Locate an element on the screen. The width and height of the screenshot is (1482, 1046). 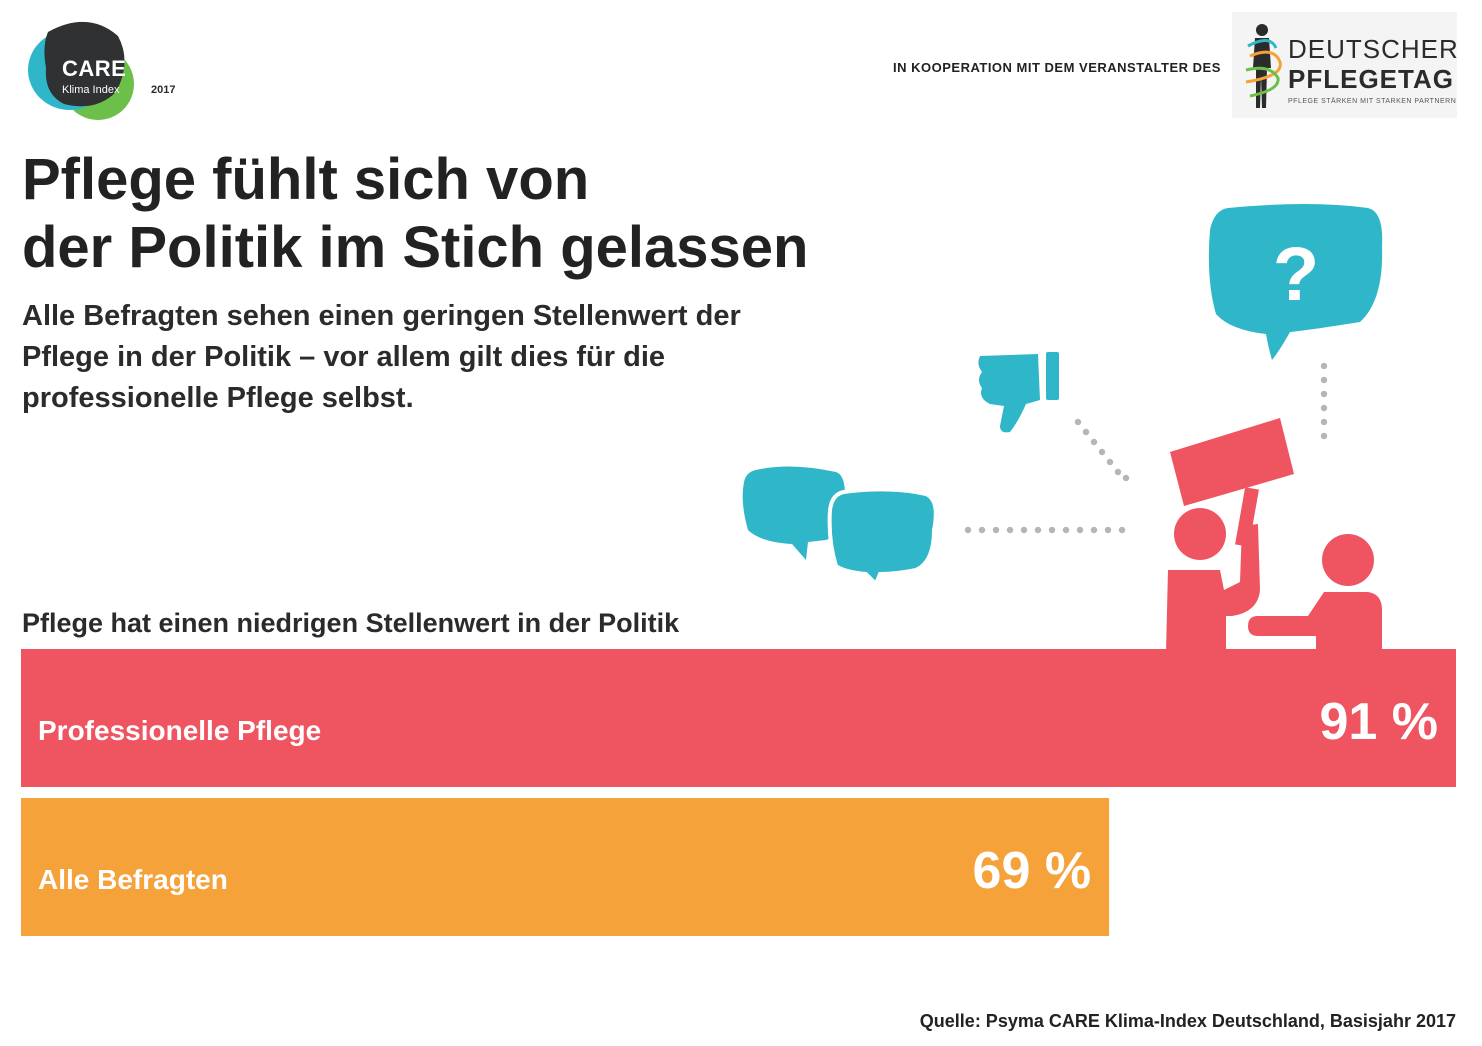
dotted-connectors is located at coordinates (1146, 448).